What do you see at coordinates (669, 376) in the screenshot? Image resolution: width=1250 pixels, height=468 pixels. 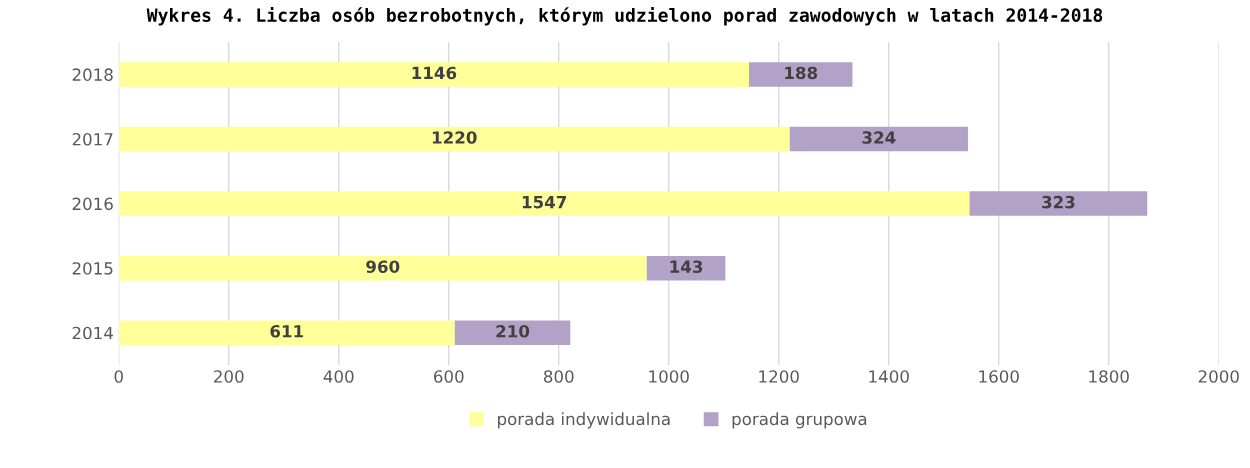 I see `x-tick-label: 1000` at bounding box center [669, 376].